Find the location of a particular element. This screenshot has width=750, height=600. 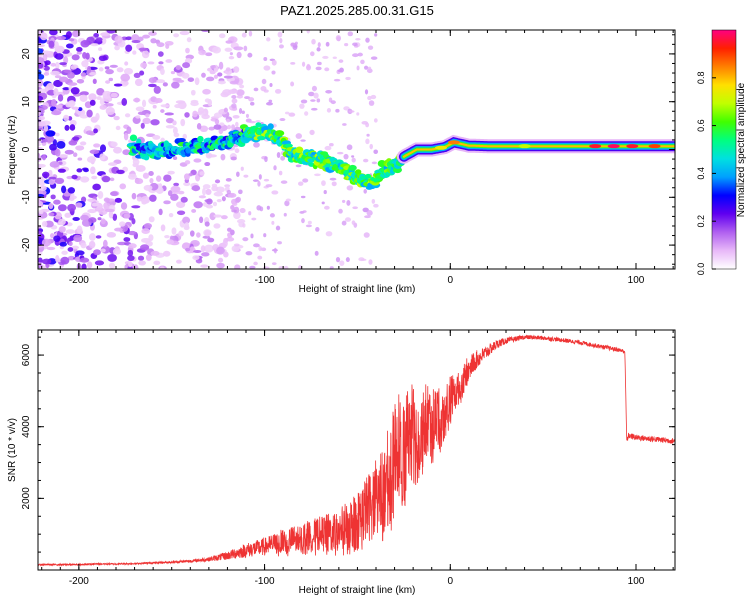

snr-y-tick-label: 2000 is located at coordinates (26, 498).